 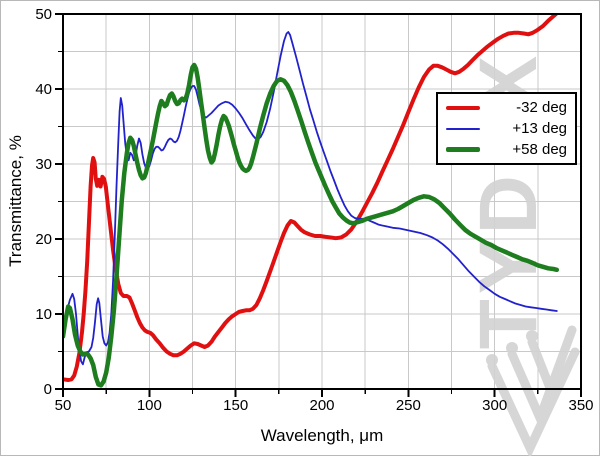 I want to click on svg-text: 300, so click(x=494, y=405).